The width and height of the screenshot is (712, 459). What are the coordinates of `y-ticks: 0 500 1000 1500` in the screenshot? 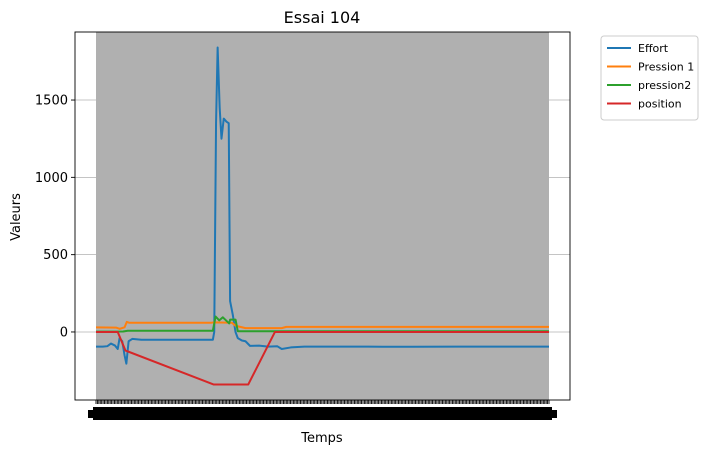 It's located at (55, 217).